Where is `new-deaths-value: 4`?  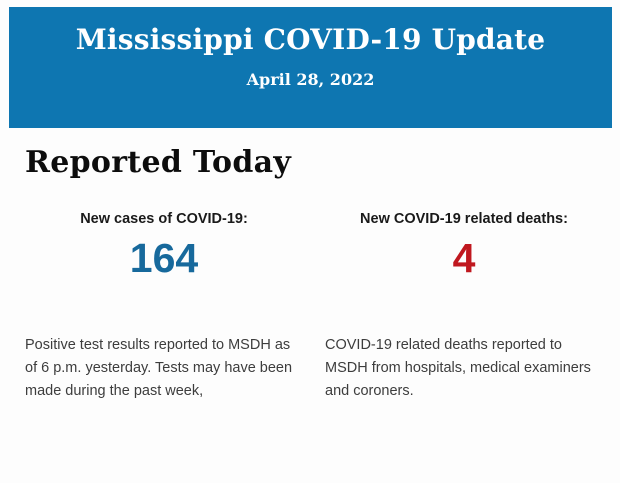 new-deaths-value: 4 is located at coordinates (464, 258).